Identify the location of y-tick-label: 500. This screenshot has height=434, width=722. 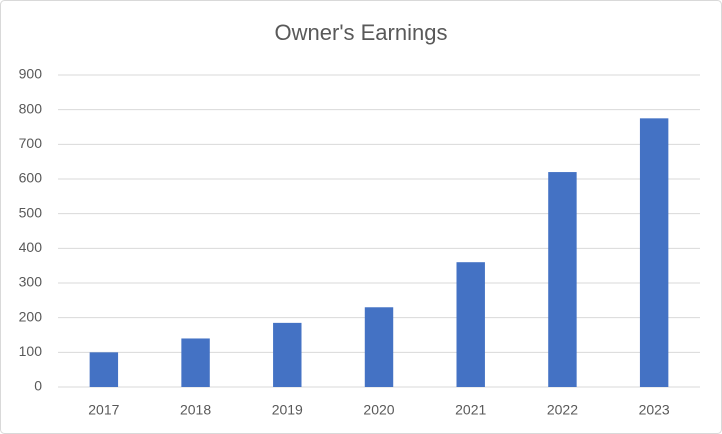
(31, 212).